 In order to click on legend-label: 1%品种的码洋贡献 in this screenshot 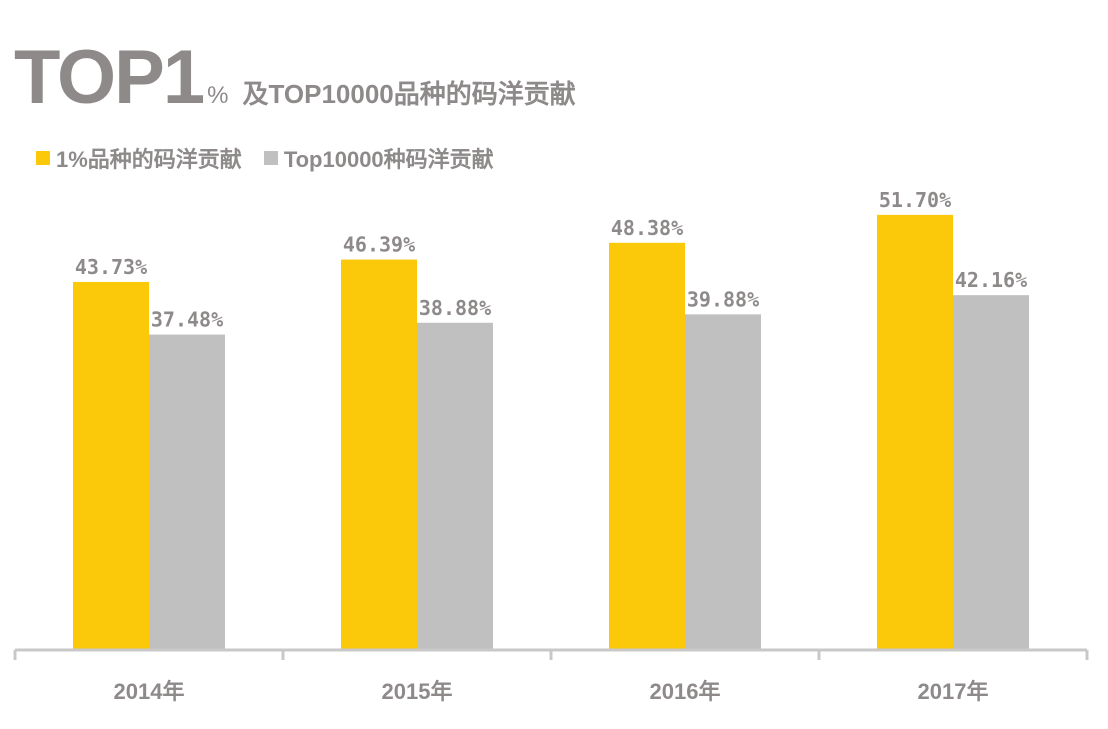, I will do `click(149, 159)`.